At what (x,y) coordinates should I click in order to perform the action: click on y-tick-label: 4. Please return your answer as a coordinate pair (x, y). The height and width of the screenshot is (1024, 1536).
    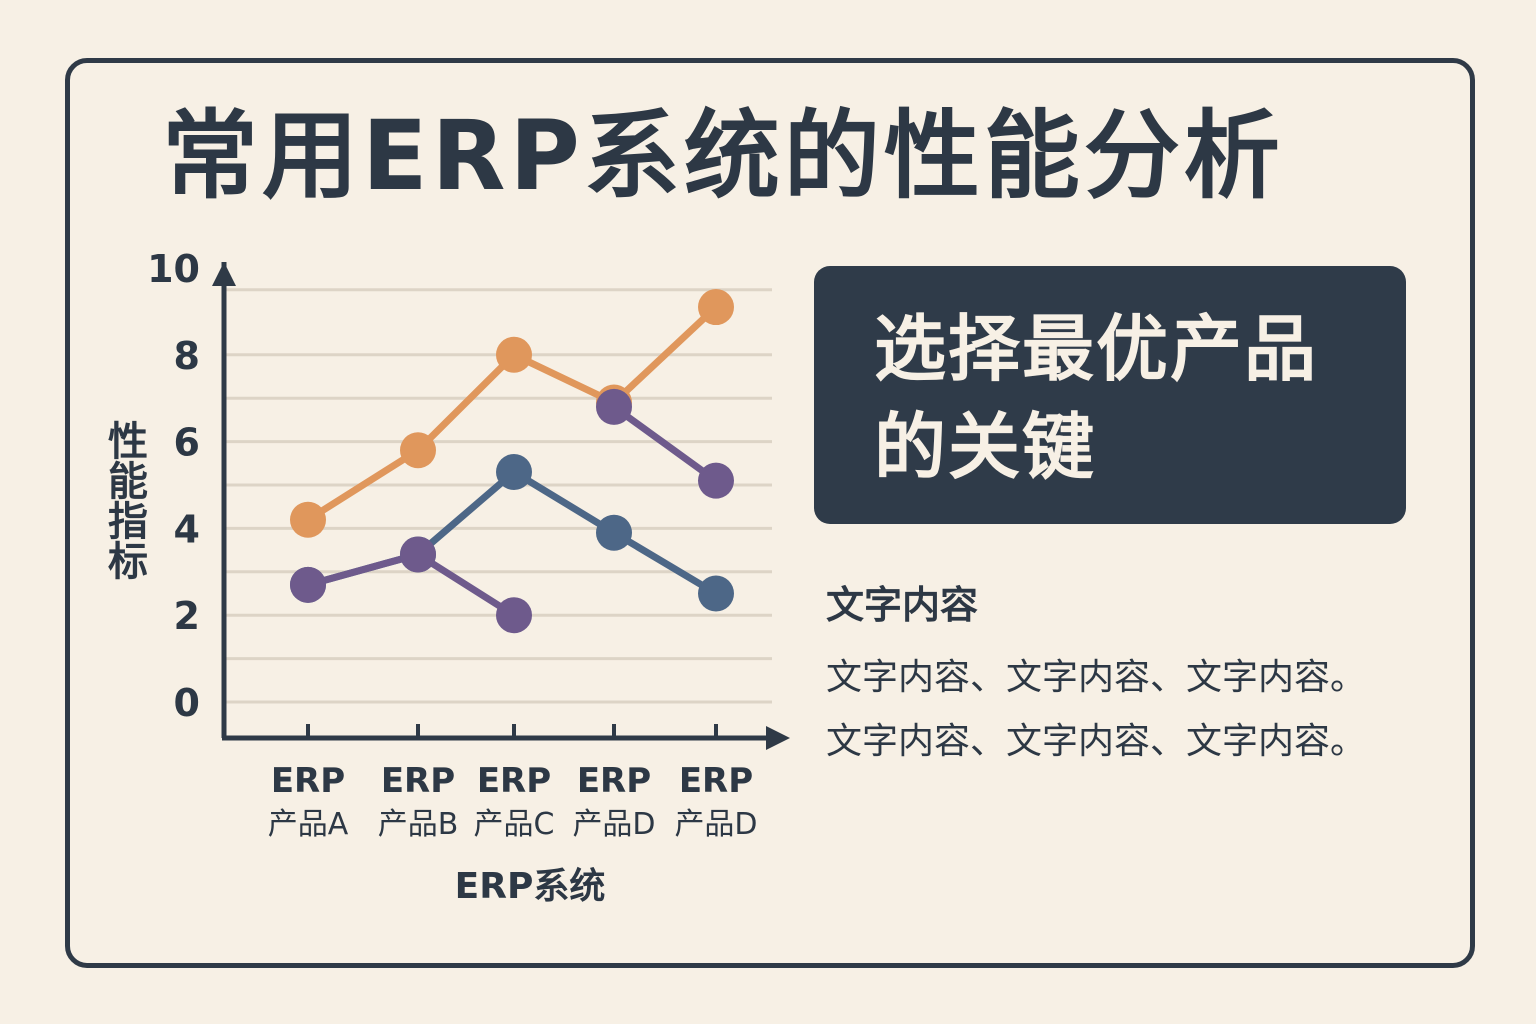
    Looking at the image, I should click on (187, 529).